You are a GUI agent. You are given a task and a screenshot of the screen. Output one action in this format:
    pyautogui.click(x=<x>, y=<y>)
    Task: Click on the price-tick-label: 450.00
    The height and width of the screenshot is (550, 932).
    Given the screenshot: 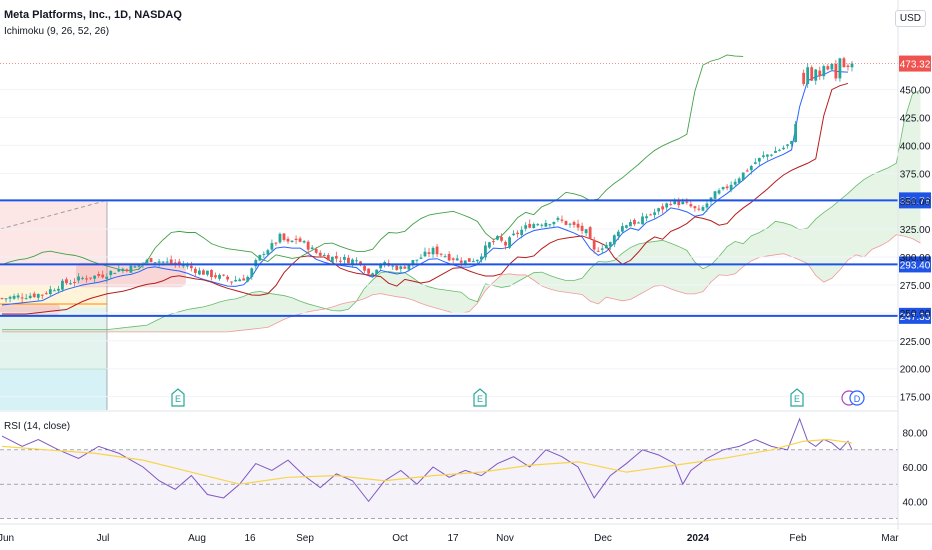 What is the action you would take?
    pyautogui.click(x=915, y=91)
    